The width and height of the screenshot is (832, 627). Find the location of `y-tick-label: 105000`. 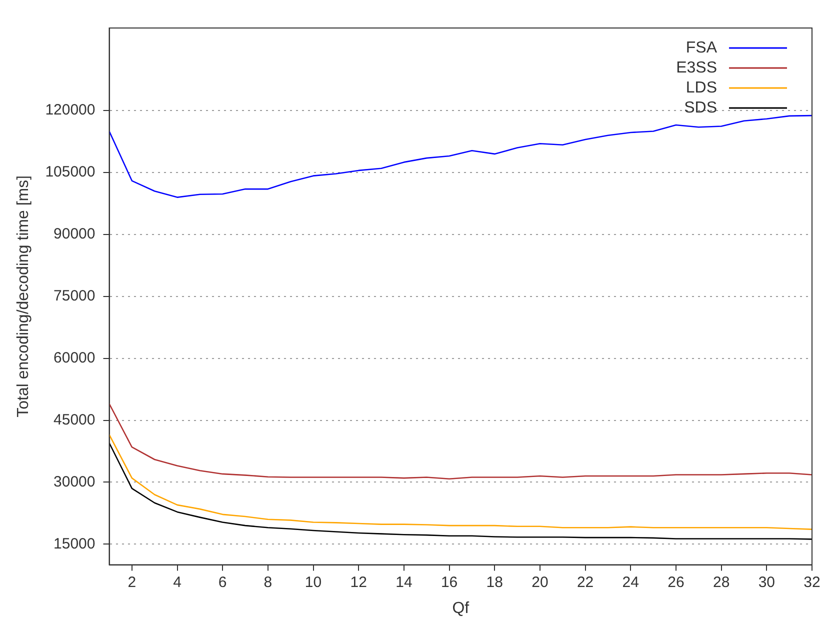

y-tick-label: 105000 is located at coordinates (70, 172).